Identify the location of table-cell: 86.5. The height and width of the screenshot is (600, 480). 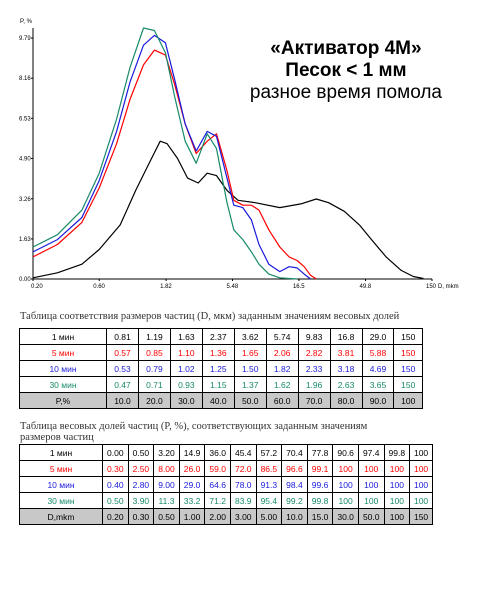
(269, 468).